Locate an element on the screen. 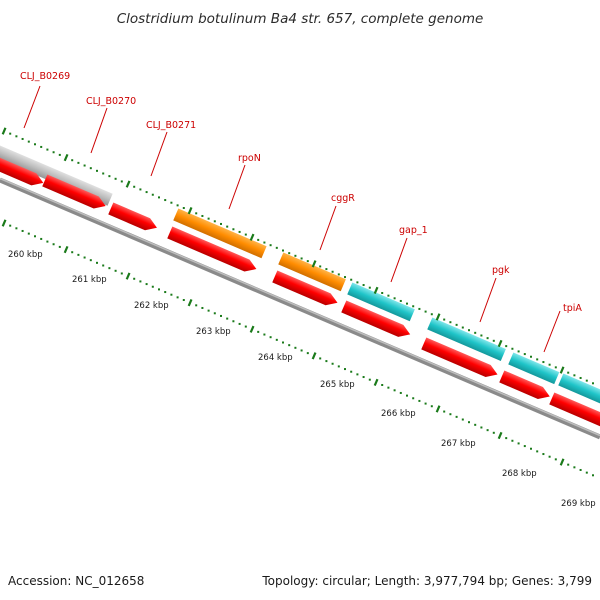  kbp-label: 261 kbp is located at coordinates (89, 280).